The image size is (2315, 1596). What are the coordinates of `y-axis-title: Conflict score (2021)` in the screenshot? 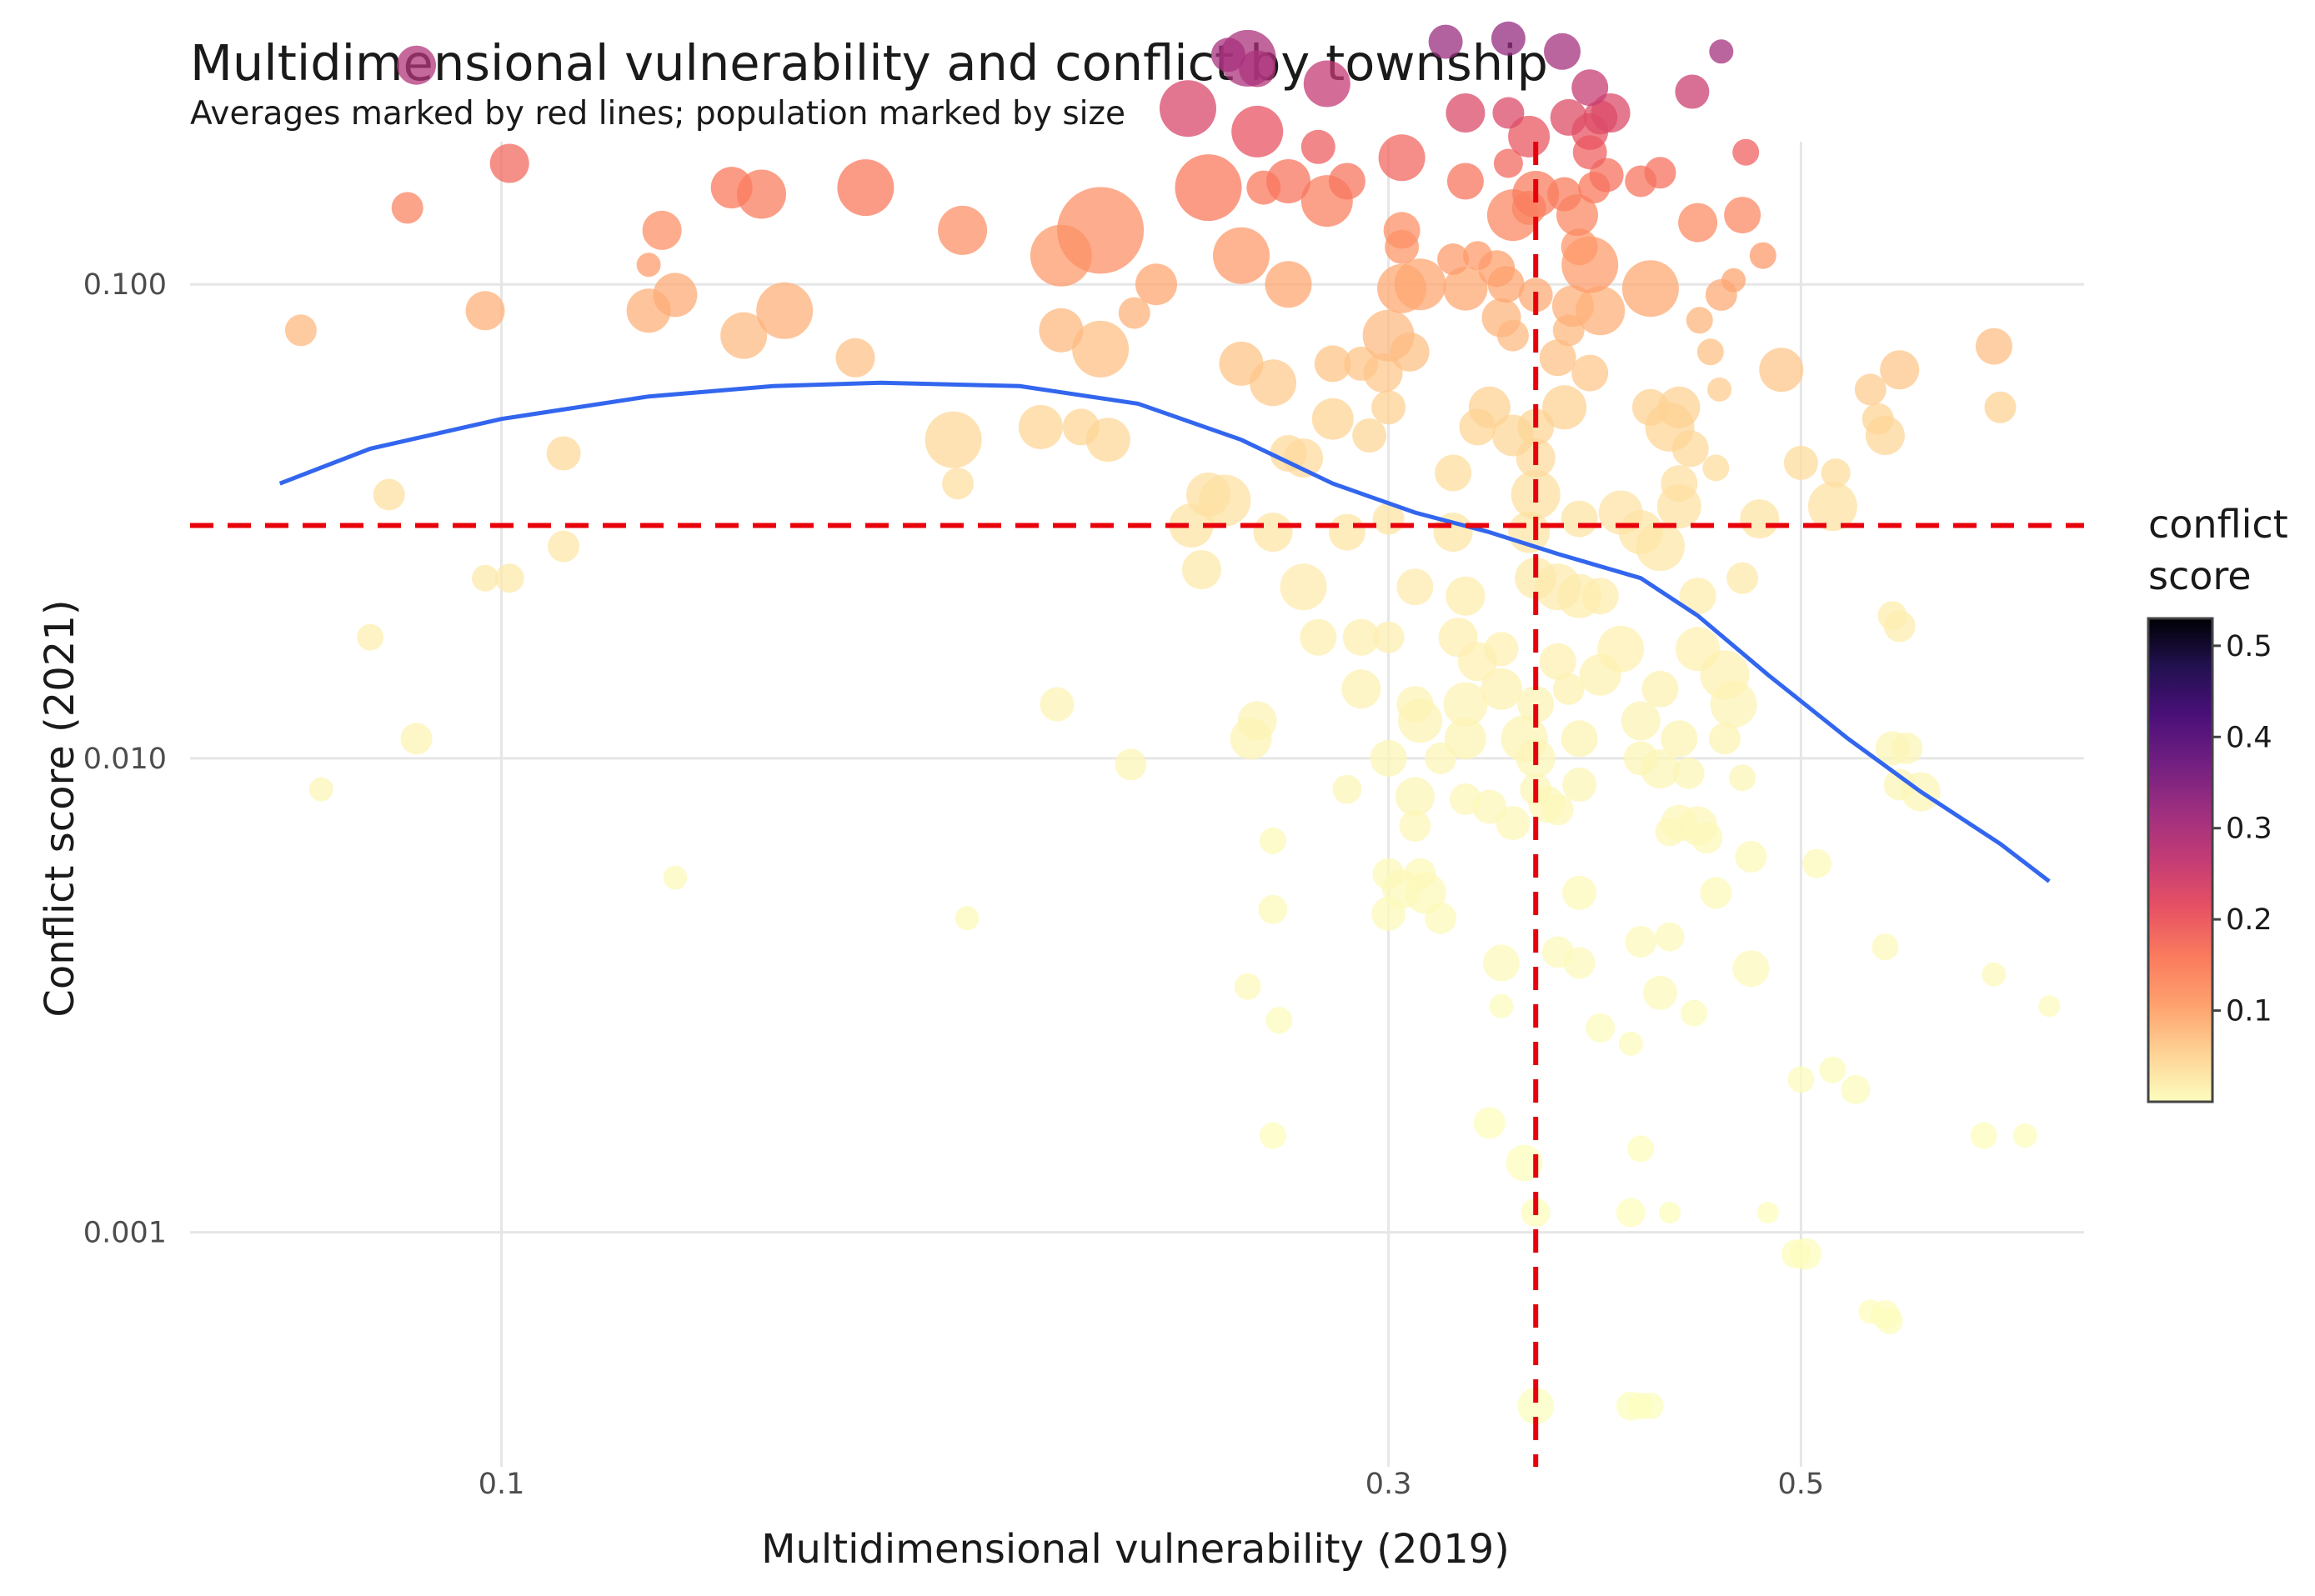 It's located at (60, 808).